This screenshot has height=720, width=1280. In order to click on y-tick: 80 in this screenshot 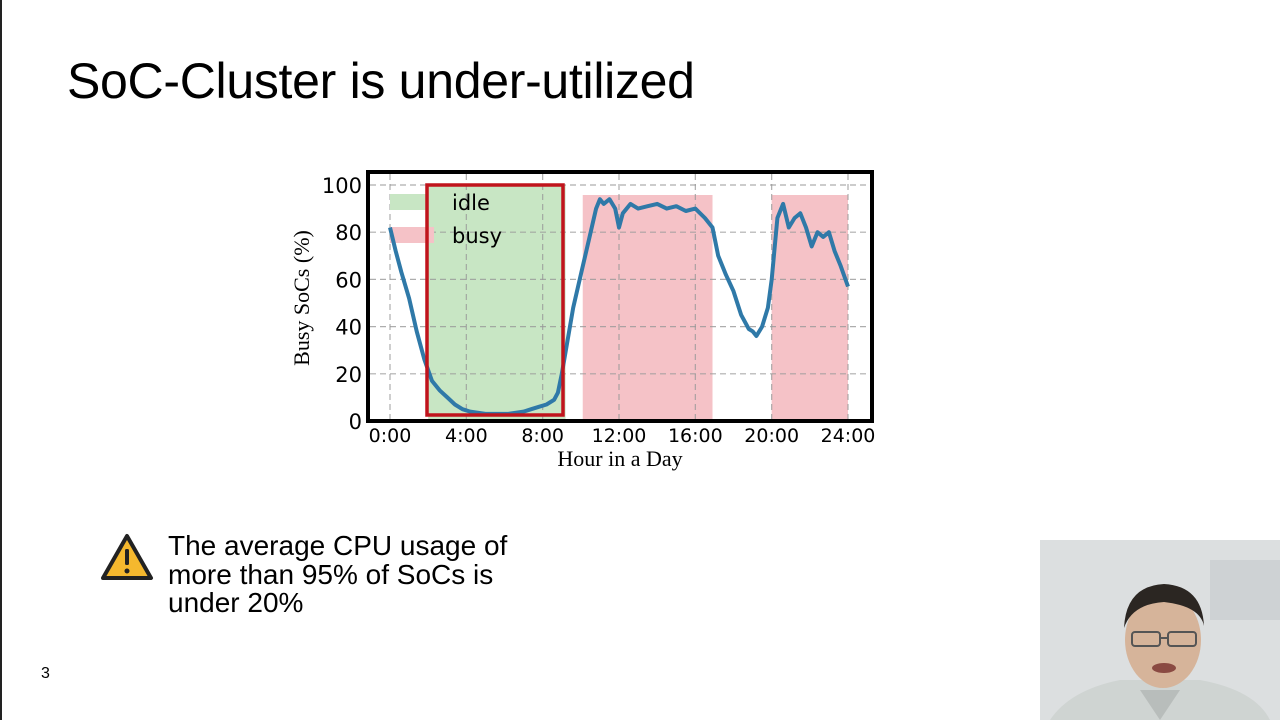, I will do `click(348, 233)`.